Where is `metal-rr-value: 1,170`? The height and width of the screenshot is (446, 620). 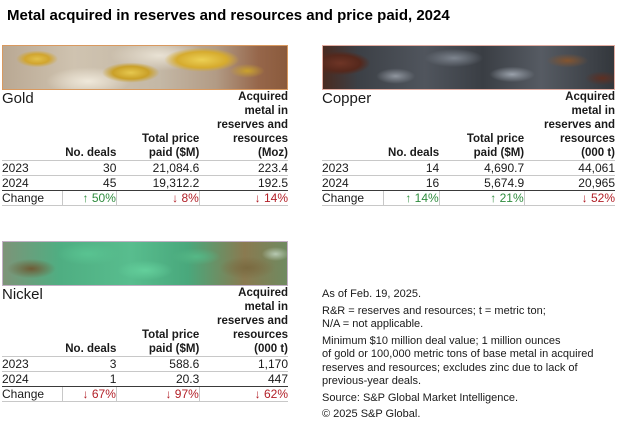
metal-rr-value: 1,170 is located at coordinates (243, 364).